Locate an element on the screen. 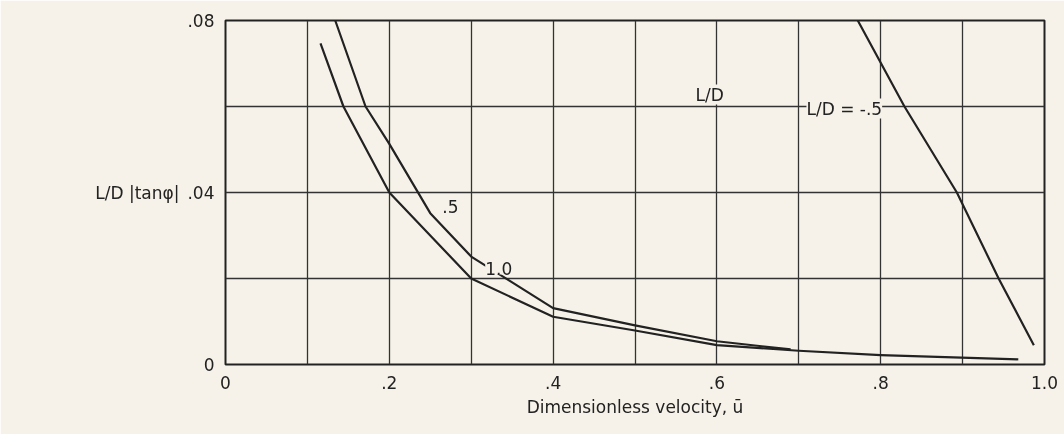  x-axis-title: Dimensionless velocity, ū is located at coordinates (635, 406).